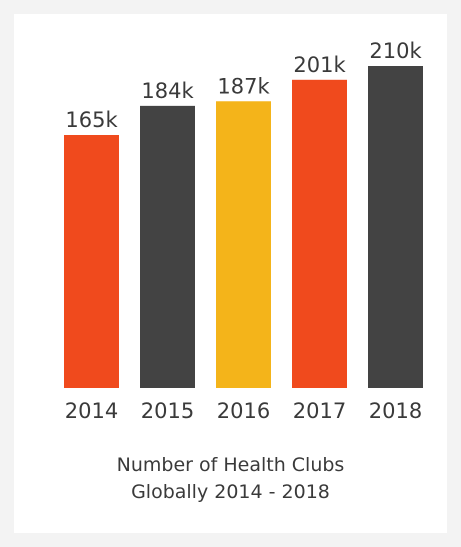 Image resolution: width=461 pixels, height=547 pixels. Describe the element at coordinates (319, 411) in the screenshot. I see `x-tick-label-2017: 2017` at that location.